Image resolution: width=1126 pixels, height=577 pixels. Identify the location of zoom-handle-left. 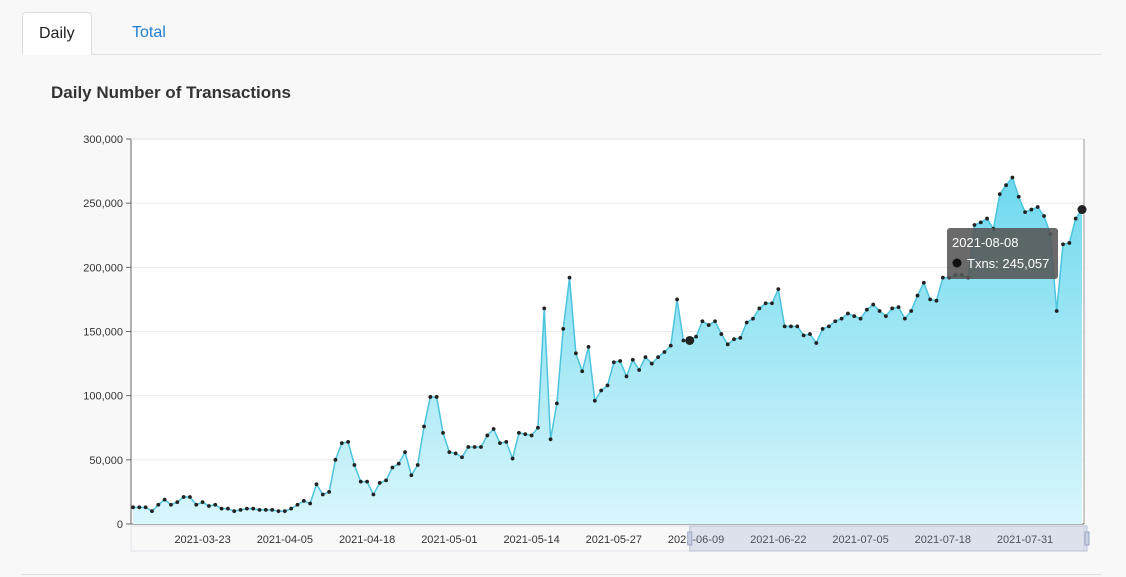
(690, 538).